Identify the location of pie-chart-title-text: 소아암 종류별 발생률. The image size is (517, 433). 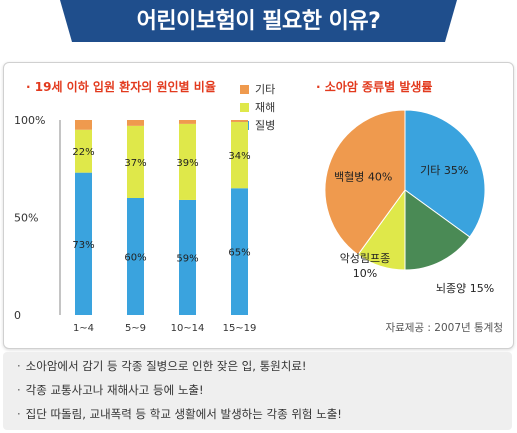
(378, 87).